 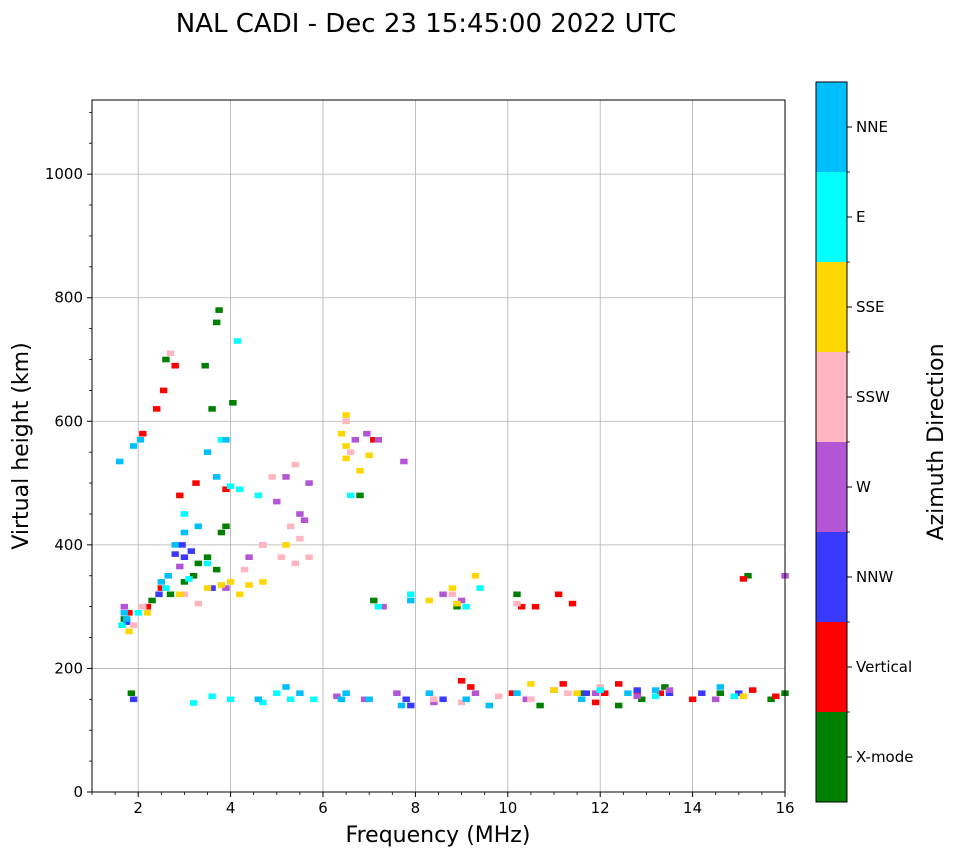 What do you see at coordinates (863, 487) in the screenshot?
I see `colorbar-tick-label: W` at bounding box center [863, 487].